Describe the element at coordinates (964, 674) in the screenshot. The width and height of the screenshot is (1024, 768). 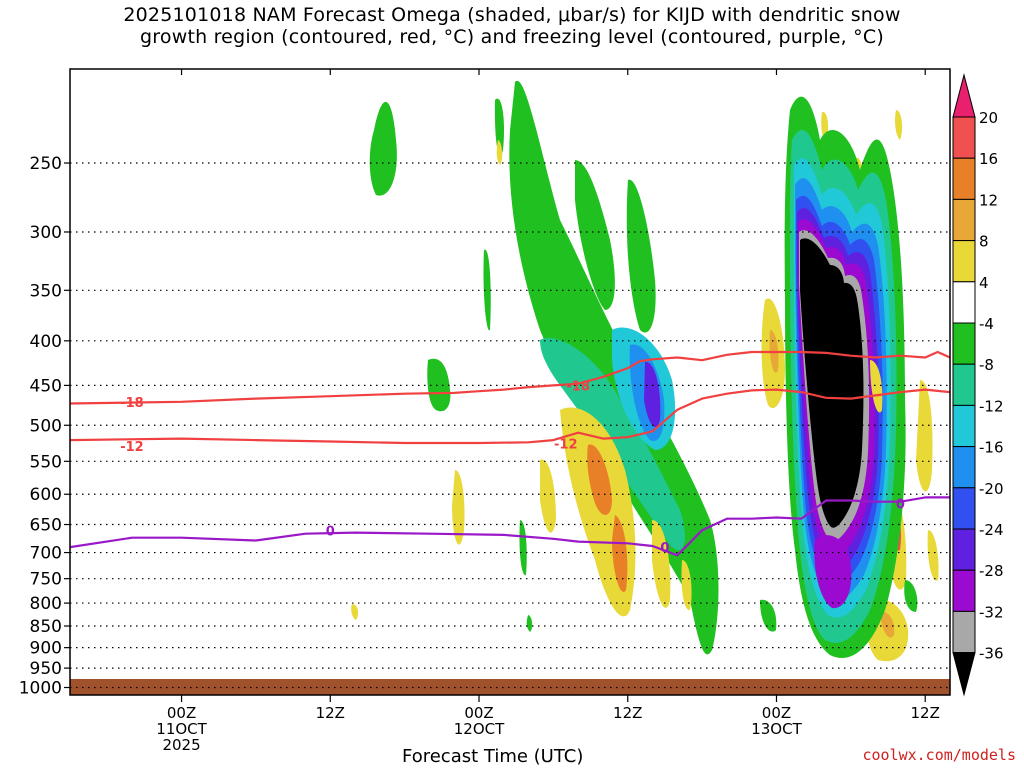
I see `colorbar-bottom-arrow` at that location.